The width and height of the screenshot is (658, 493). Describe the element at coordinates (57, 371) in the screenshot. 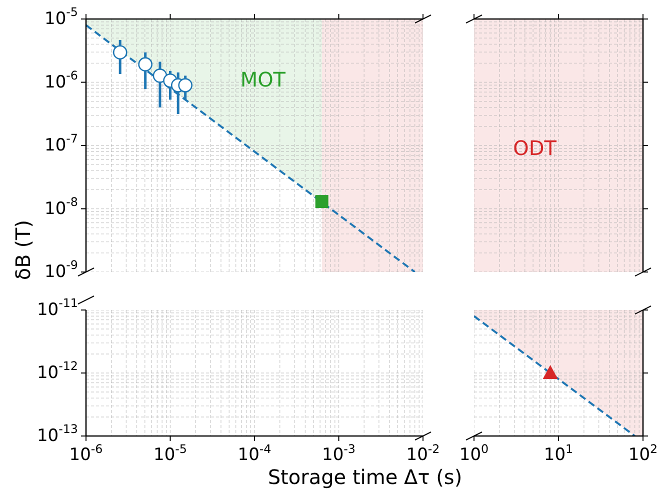

I see `y-tick-label: 10$^{-12}$` at that location.